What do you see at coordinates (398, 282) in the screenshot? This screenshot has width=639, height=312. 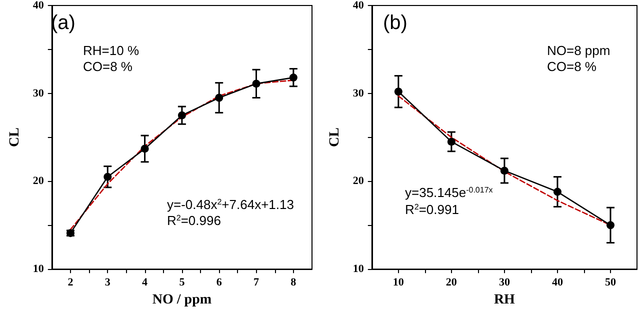 I see `x-tick-label: 10` at bounding box center [398, 282].